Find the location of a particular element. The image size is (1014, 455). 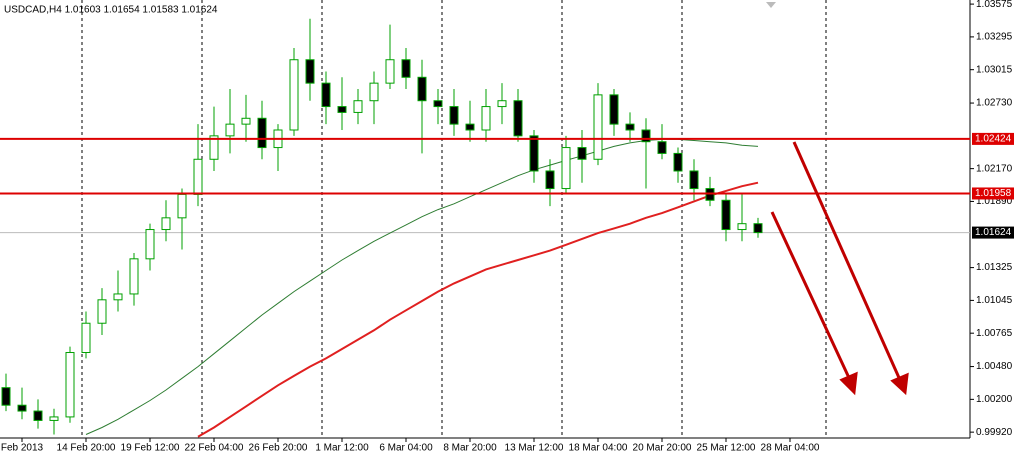

x-tick-label: 26 Feb 20:00 is located at coordinates (278, 448).